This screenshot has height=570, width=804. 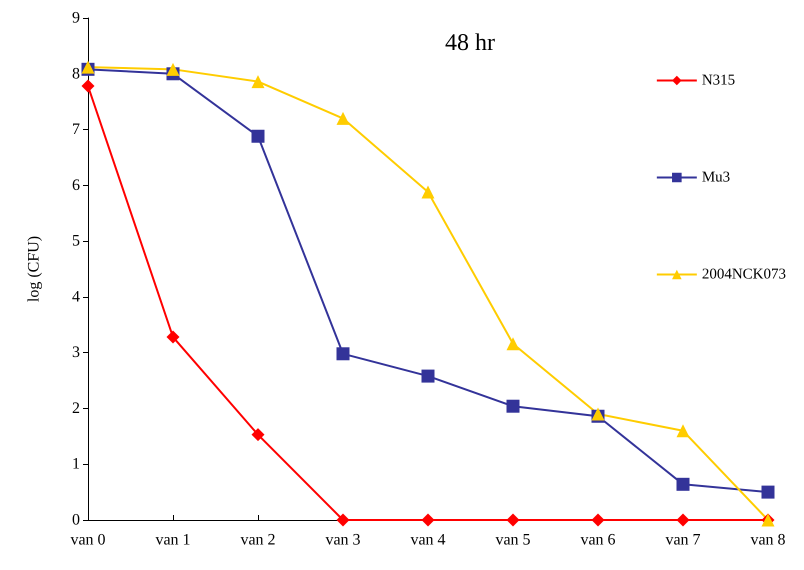 What do you see at coordinates (343, 540) in the screenshot?
I see `x-tick-label: van 3` at bounding box center [343, 540].